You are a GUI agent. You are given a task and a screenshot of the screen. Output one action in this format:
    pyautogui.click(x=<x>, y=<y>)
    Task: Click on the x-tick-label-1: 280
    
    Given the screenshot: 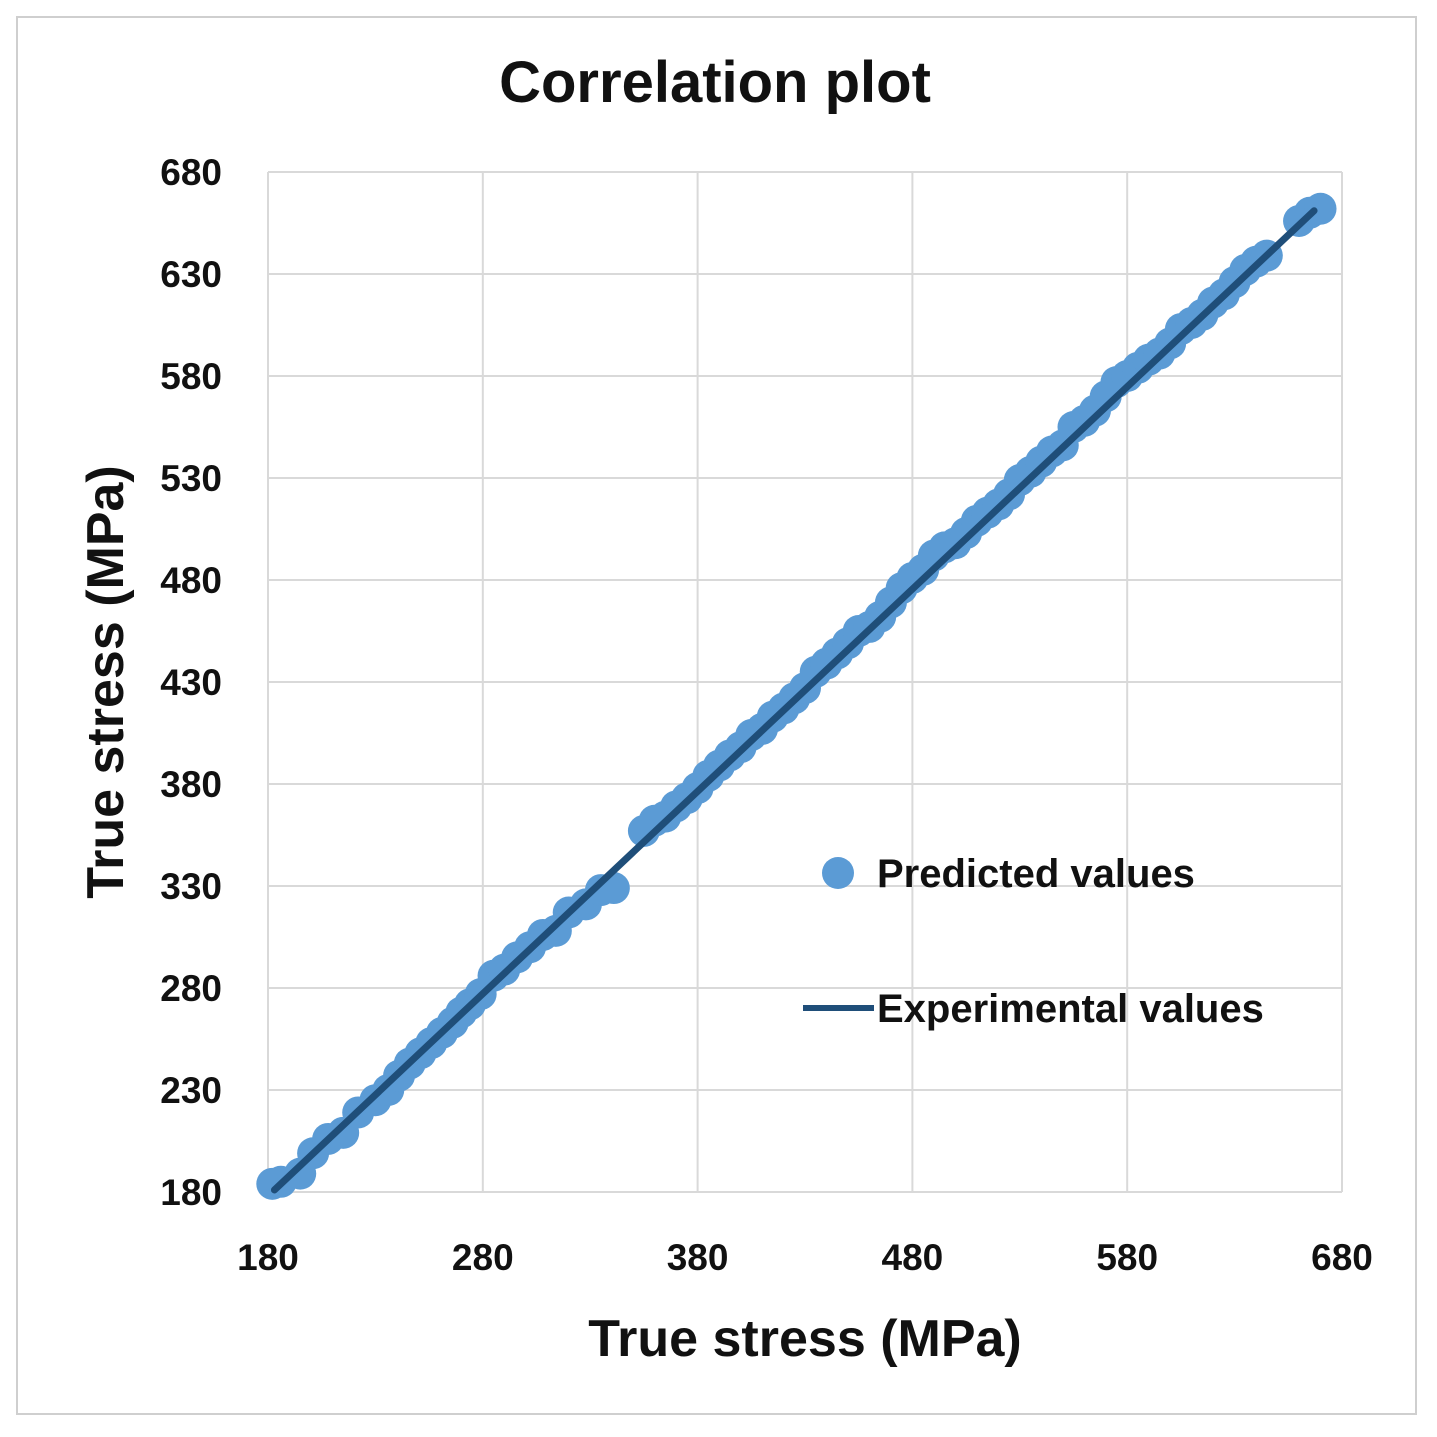 What is the action you would take?
    pyautogui.click(x=483, y=1257)
    